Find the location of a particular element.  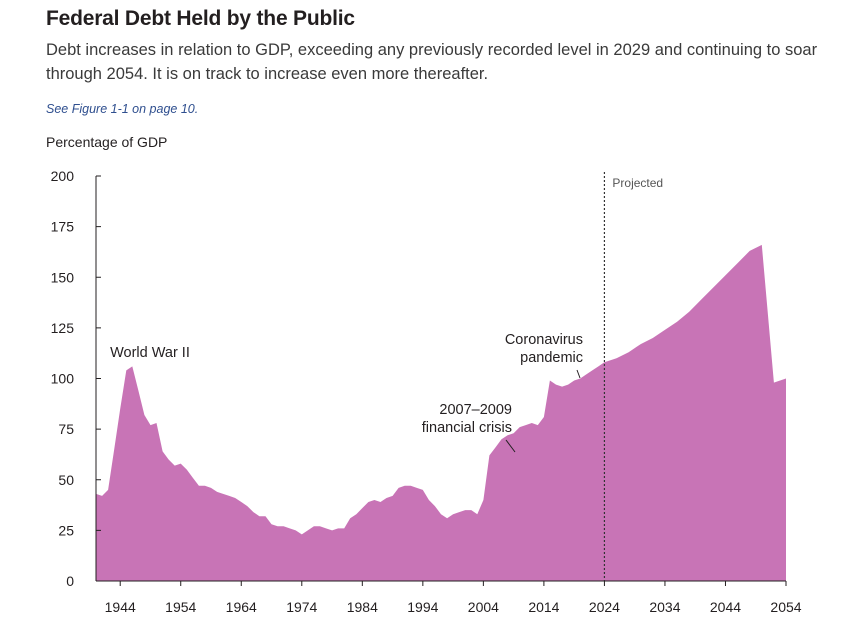

x-tick-label: 1974 is located at coordinates (301, 607).